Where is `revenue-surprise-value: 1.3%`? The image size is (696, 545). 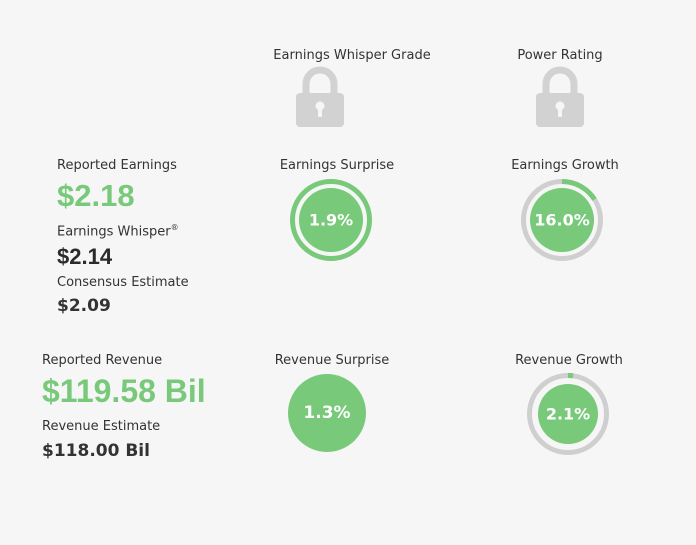 revenue-surprise-value: 1.3% is located at coordinates (327, 413).